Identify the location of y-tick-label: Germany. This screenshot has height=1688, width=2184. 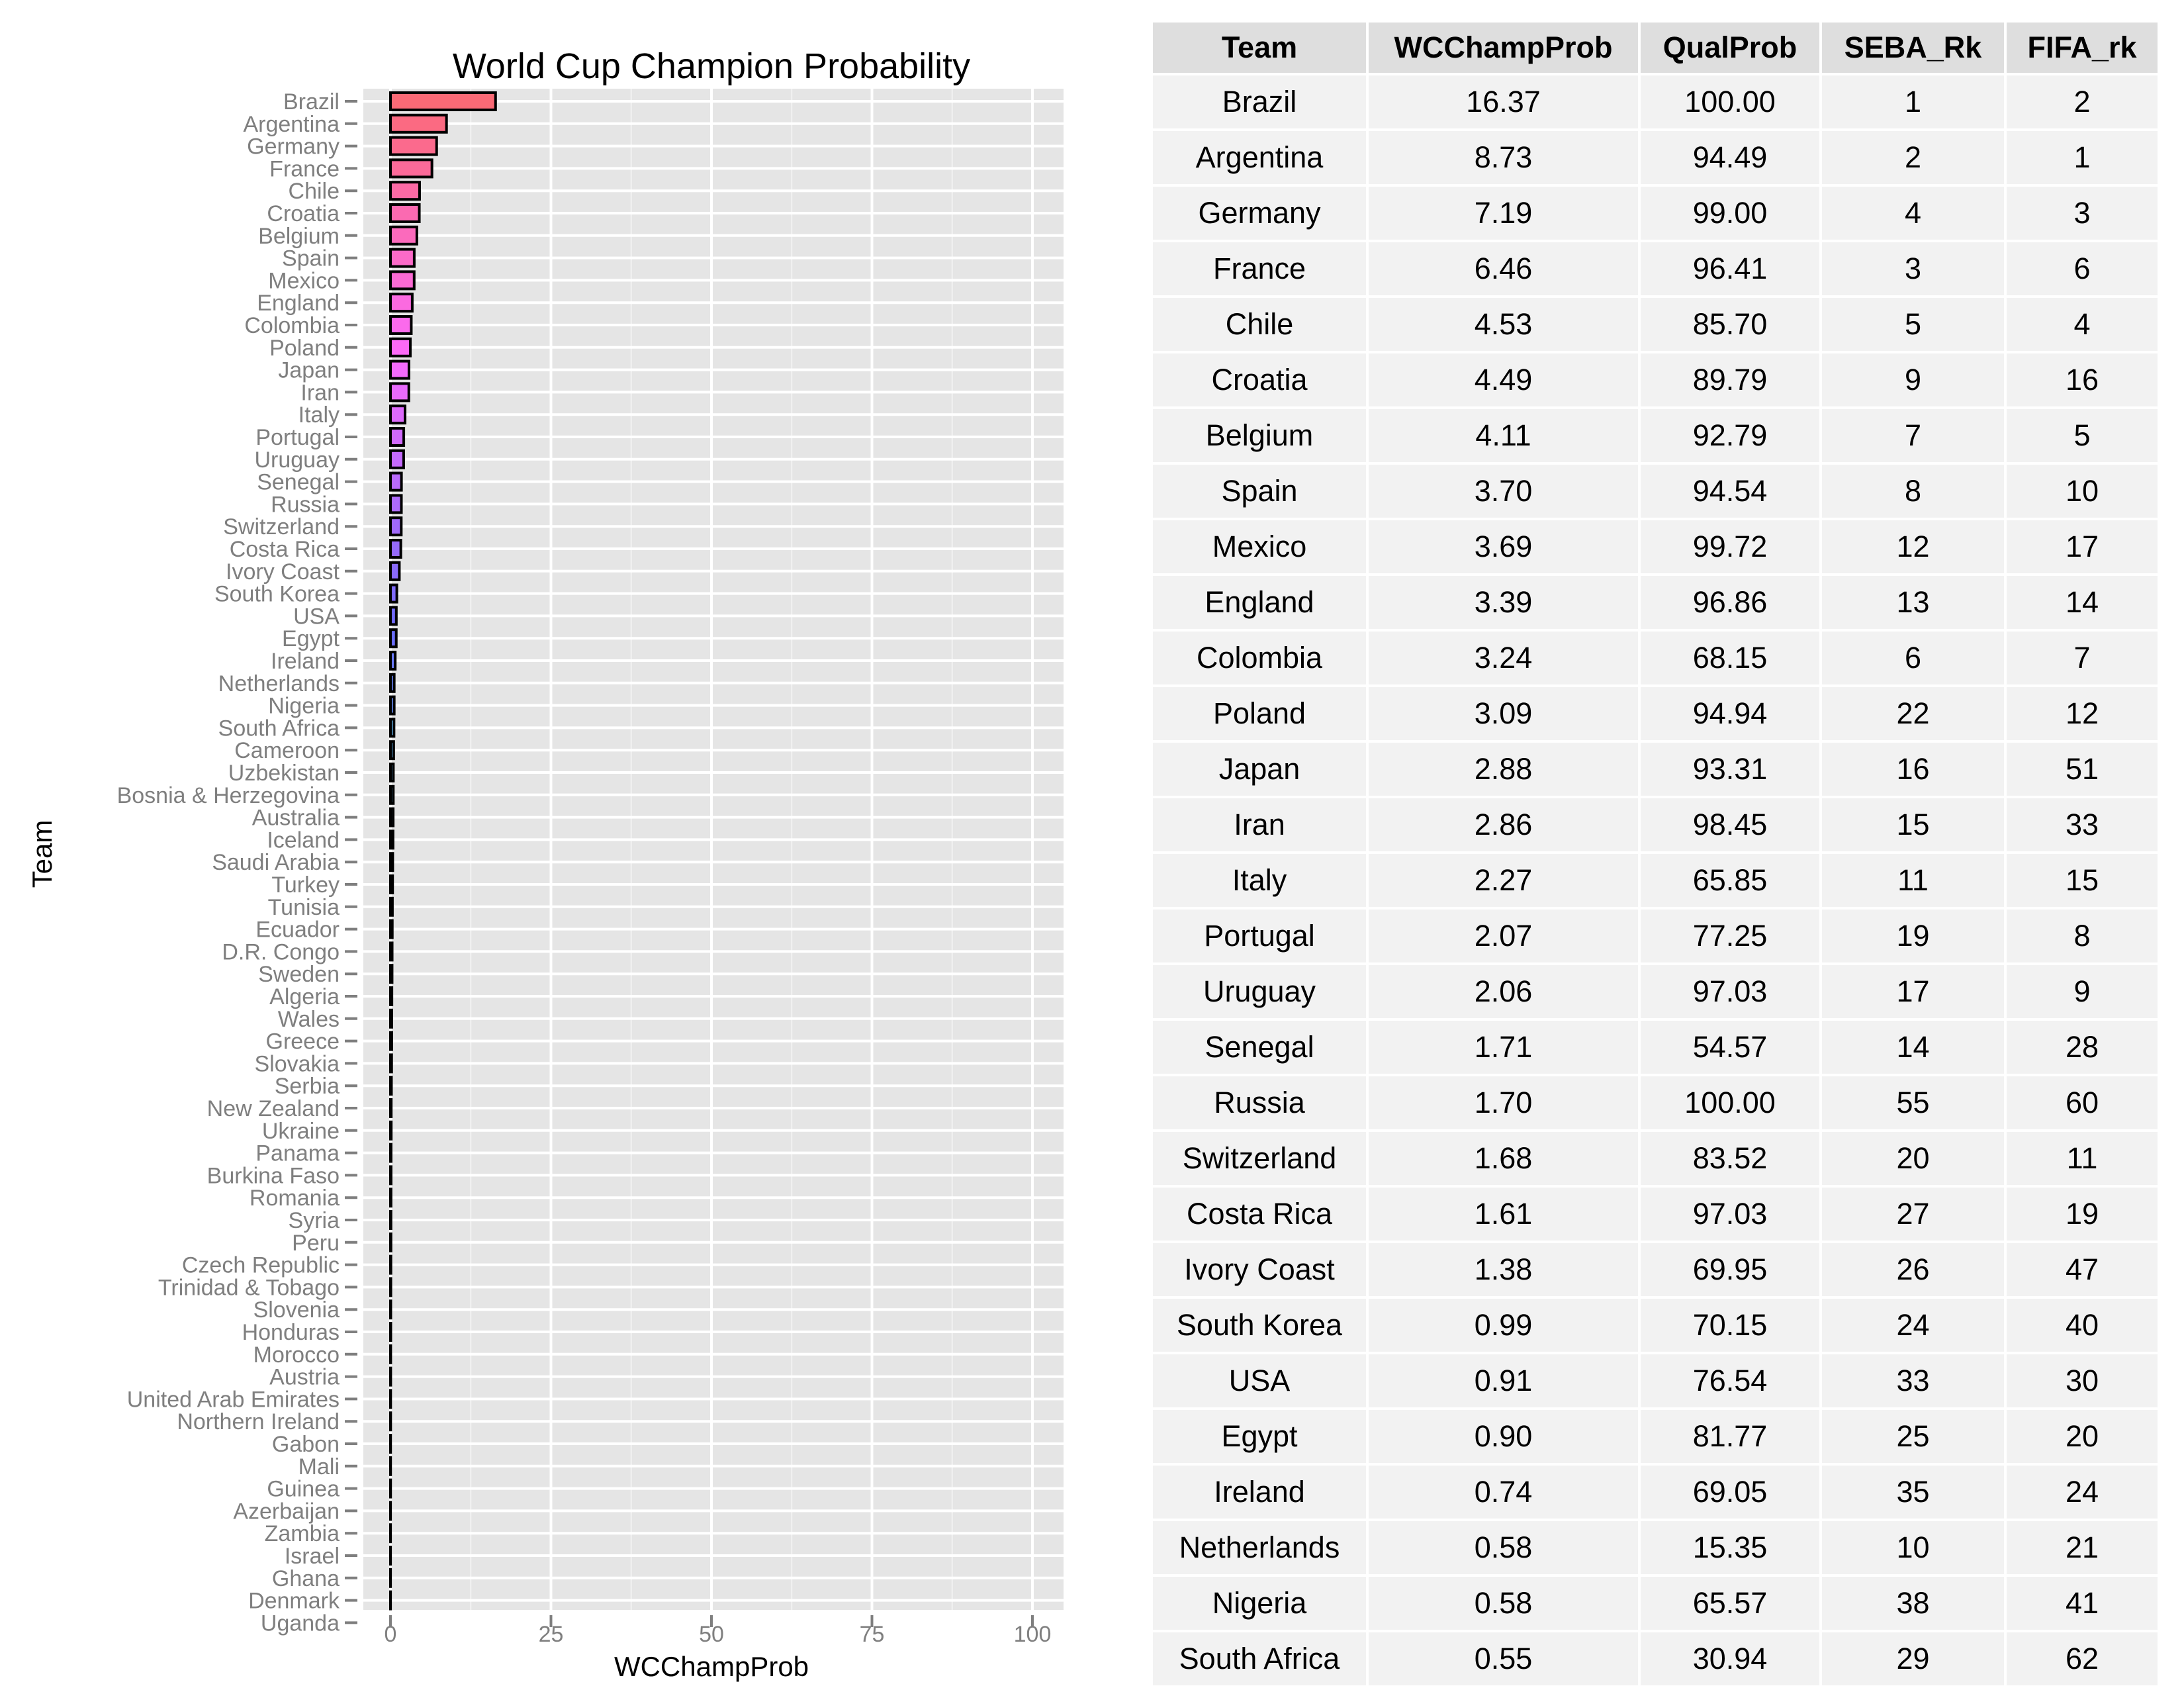
(293, 147).